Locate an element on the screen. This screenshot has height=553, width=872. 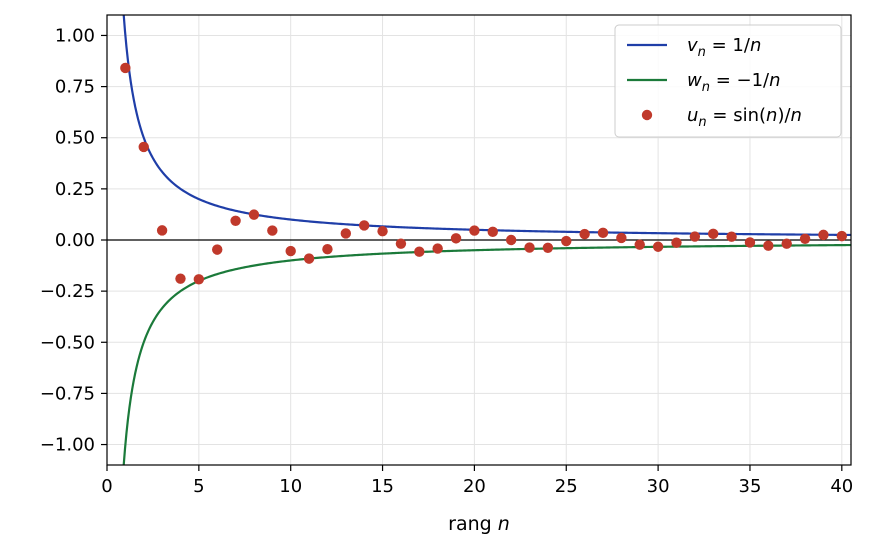
x-tick-label: 5 is located at coordinates (198, 486).